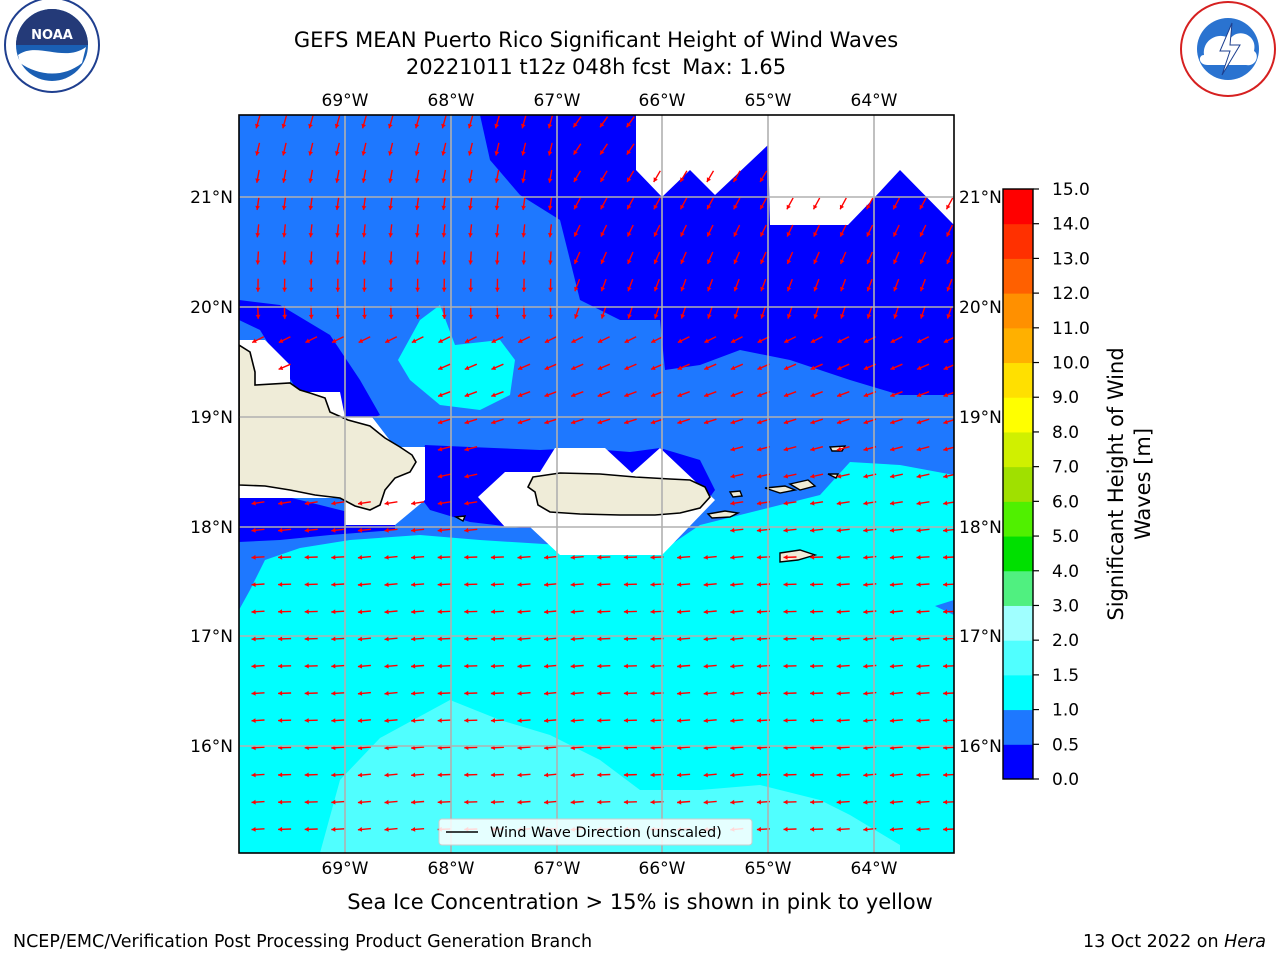 The image size is (1280, 960). What do you see at coordinates (211, 418) in the screenshot?
I see `lat-tick-label-left: 19°N` at bounding box center [211, 418].